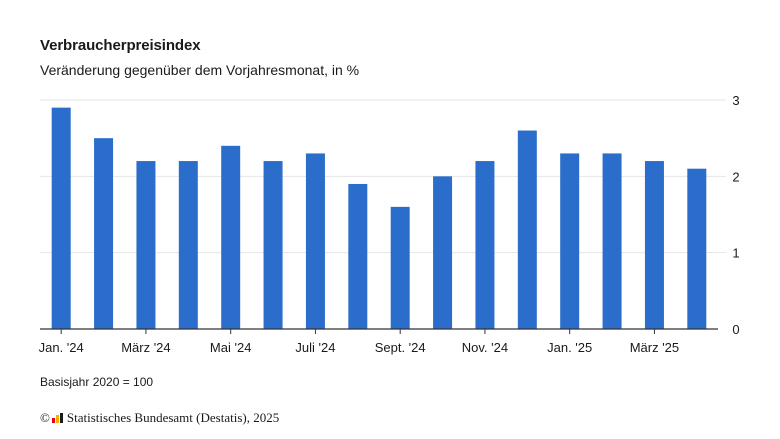  I want to click on y-tick-label: 3, so click(735, 100).